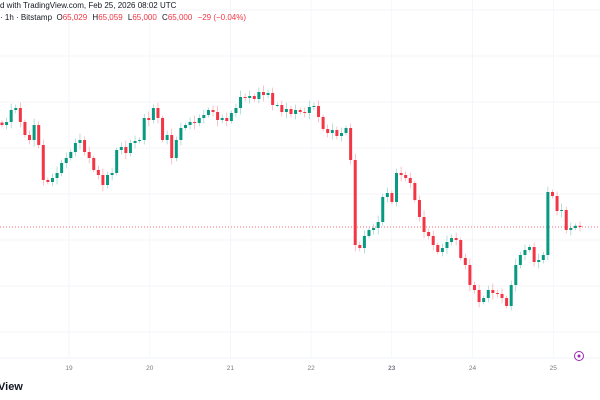 The width and height of the screenshot is (600, 400). I want to click on low-label: L, so click(130, 17).